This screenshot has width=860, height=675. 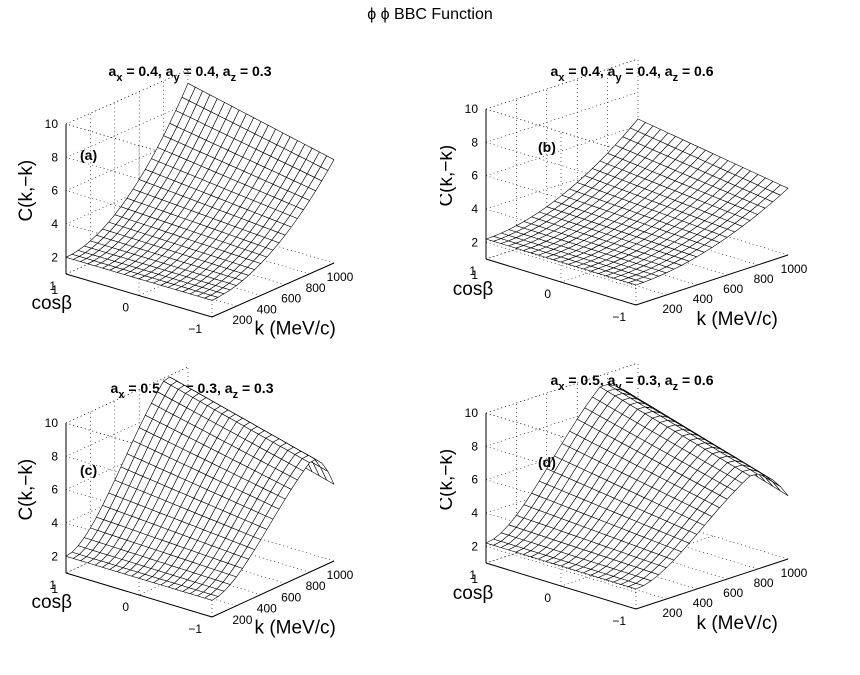 I want to click on panel-label: (c), so click(x=88, y=470).